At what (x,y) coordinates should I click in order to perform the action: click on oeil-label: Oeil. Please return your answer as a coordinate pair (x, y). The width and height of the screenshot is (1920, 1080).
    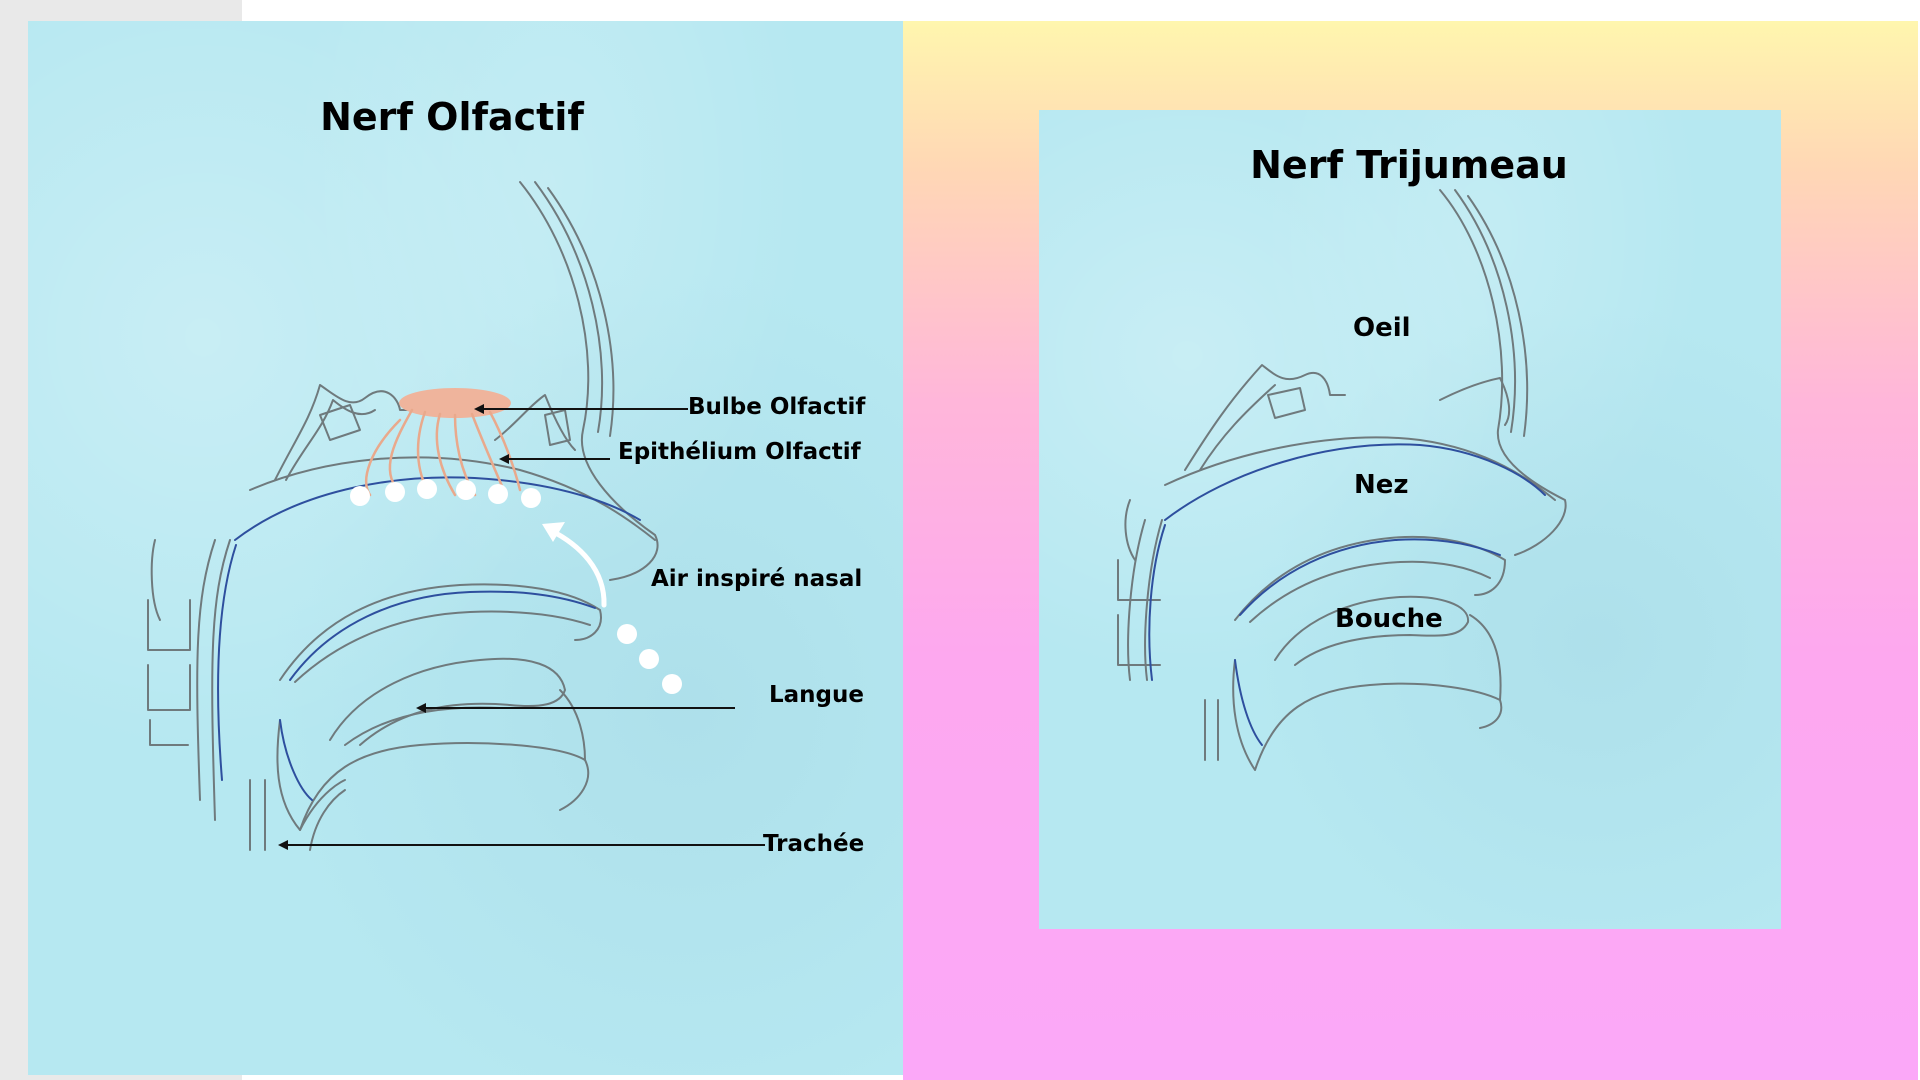
    Looking at the image, I should click on (1382, 328).